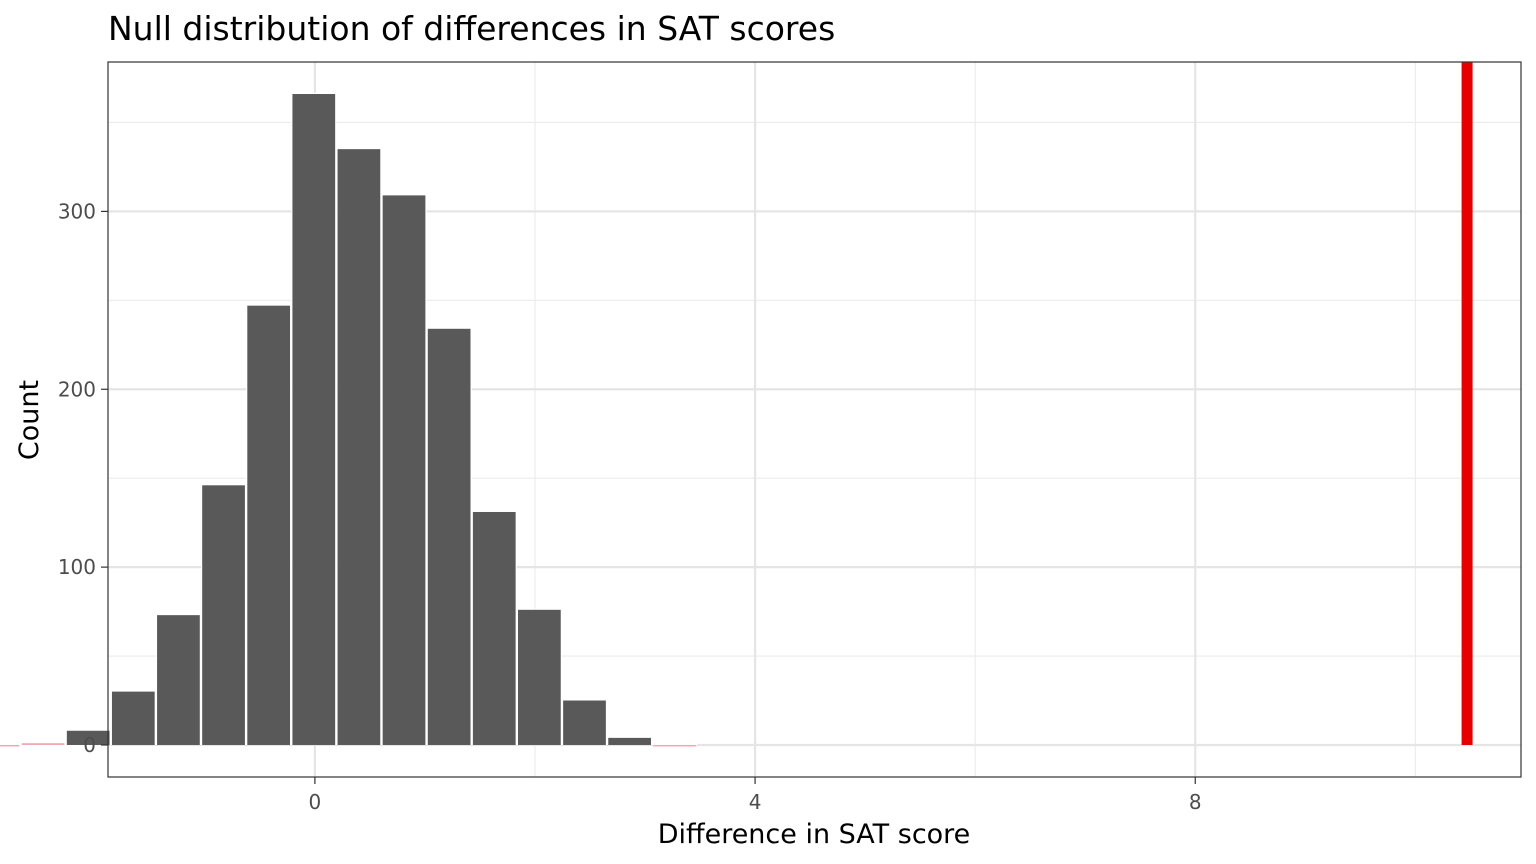 Image resolution: width=1536 pixels, height=864 pixels. I want to click on x-tick-label: 0, so click(315, 802).